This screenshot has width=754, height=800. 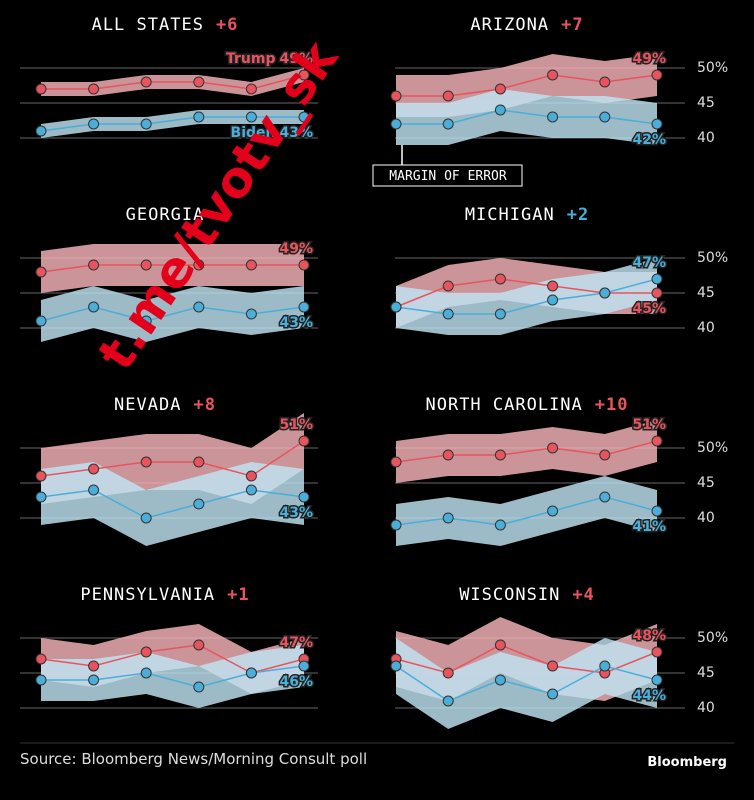 I want to click on panel-title: WISCONSIN +4, so click(x=527, y=595).